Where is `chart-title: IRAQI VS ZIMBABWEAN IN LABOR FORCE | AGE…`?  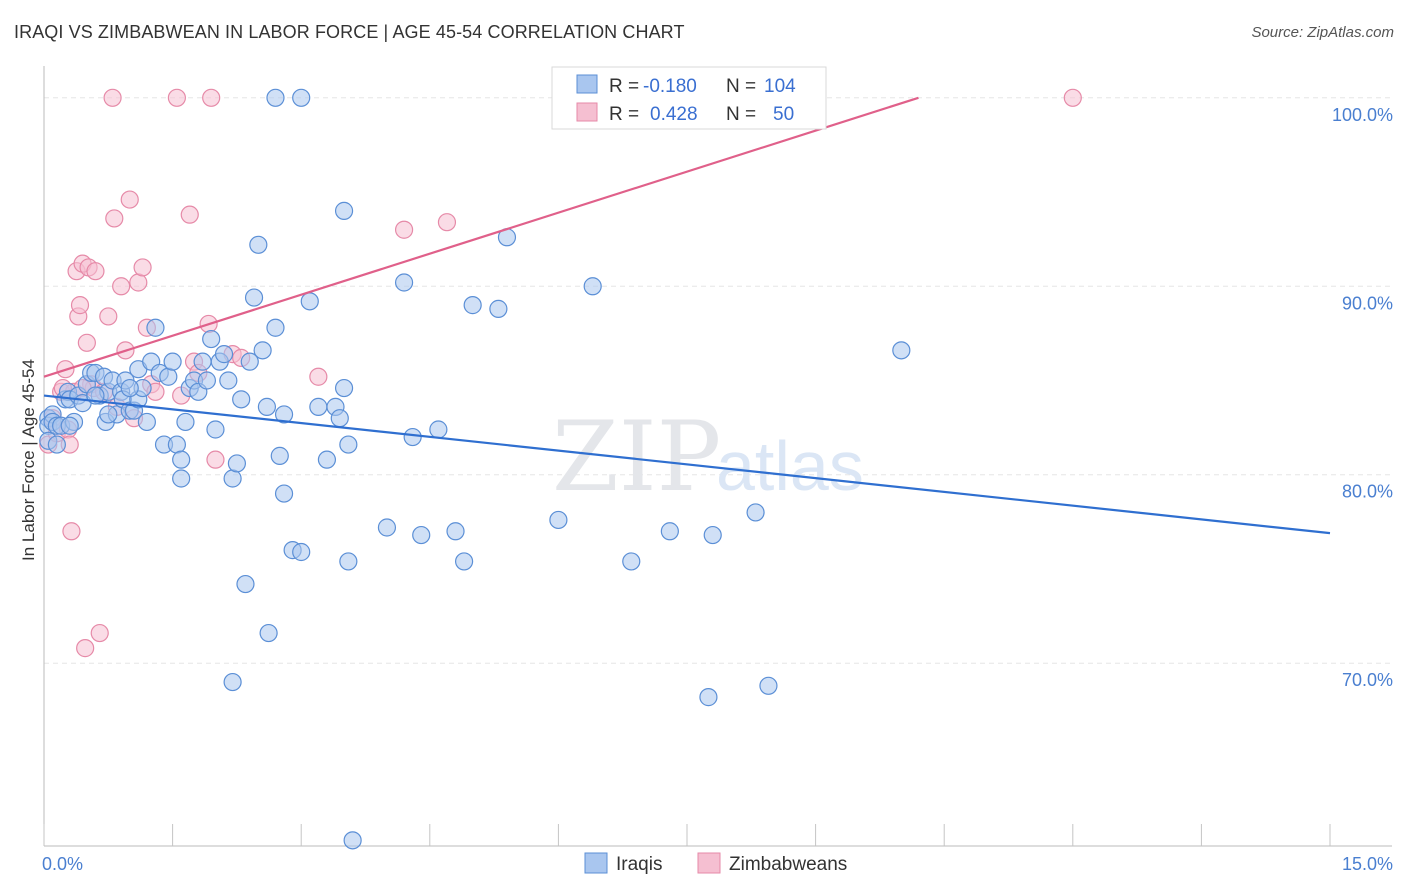 chart-title: IRAQI VS ZIMBABWEAN IN LABOR FORCE | AGE… is located at coordinates (349, 32).